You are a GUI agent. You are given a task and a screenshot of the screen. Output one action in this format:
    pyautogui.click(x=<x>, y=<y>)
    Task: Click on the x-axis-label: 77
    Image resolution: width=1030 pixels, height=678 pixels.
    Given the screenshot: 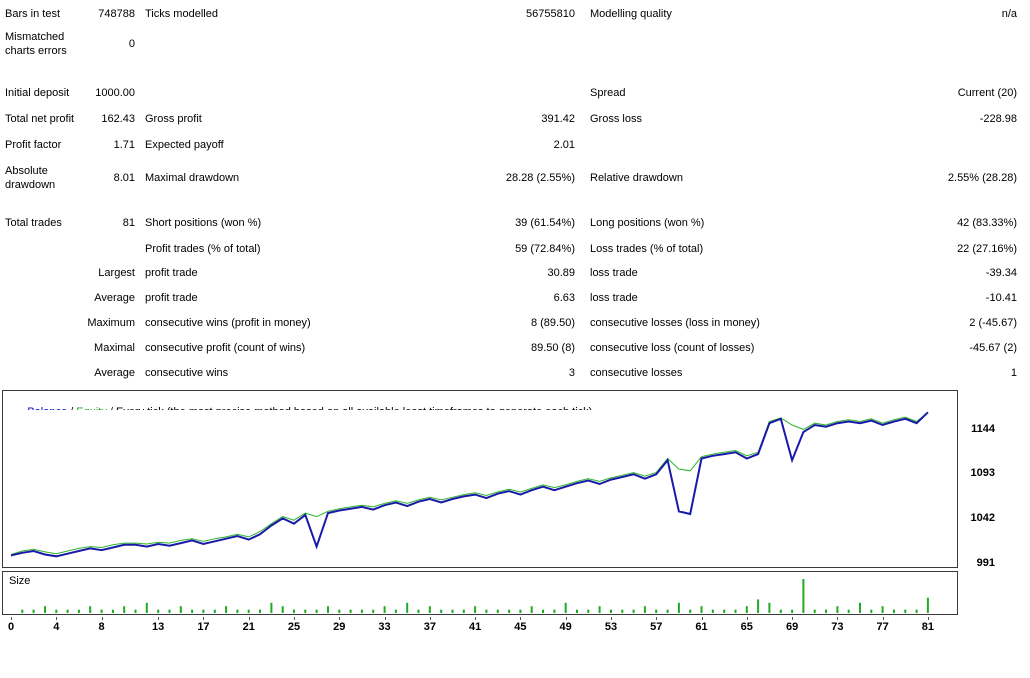 What is the action you would take?
    pyautogui.click(x=882, y=627)
    